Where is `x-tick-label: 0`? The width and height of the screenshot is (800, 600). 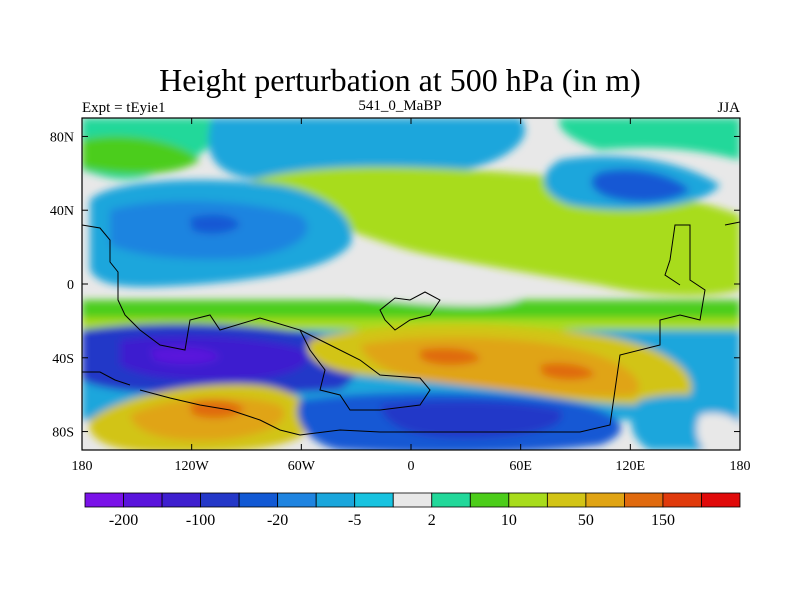
x-tick-label: 0 is located at coordinates (411, 466).